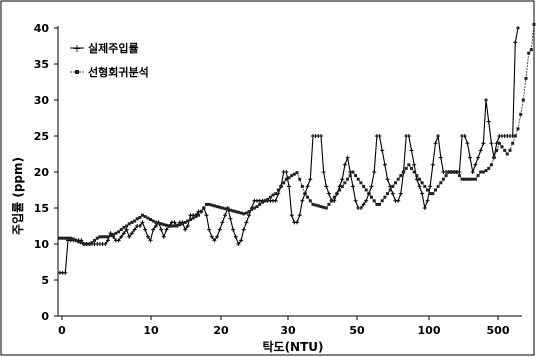  I want to click on legend-item-regression: 선형회귀분석, so click(109, 72).